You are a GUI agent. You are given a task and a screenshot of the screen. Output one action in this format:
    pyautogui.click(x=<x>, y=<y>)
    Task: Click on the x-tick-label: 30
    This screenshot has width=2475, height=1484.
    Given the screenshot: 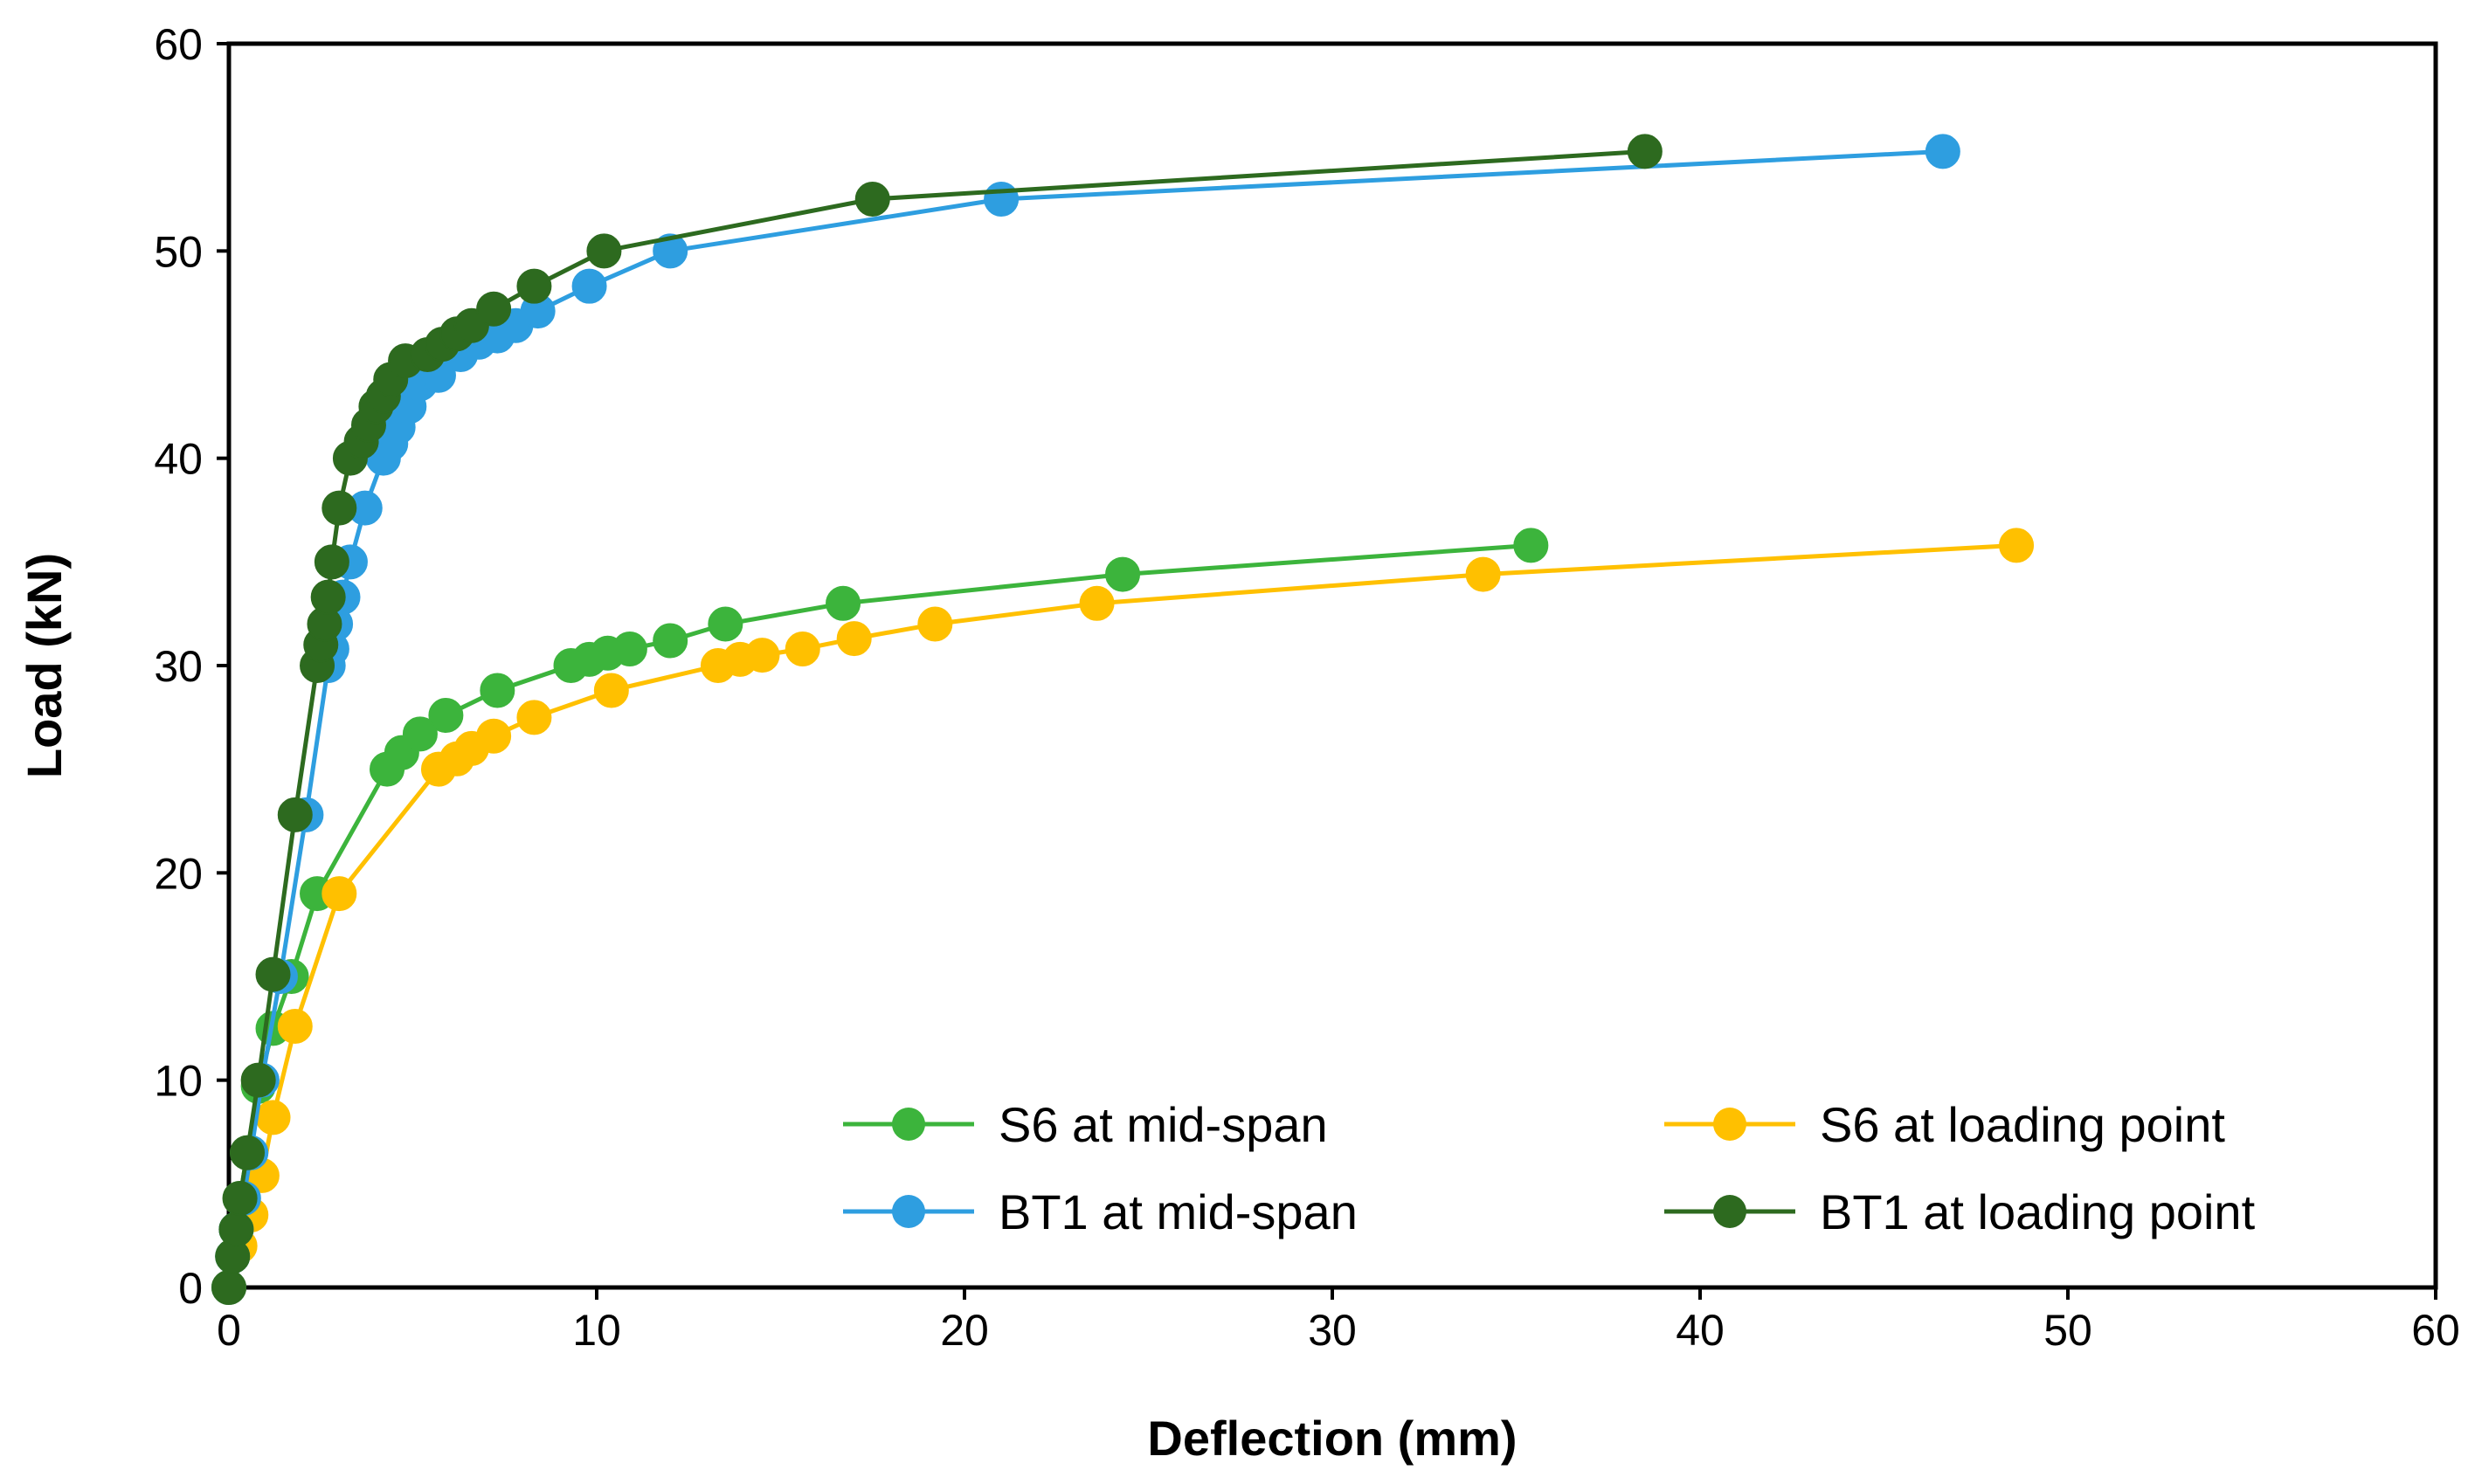 What is the action you would take?
    pyautogui.click(x=1332, y=1330)
    